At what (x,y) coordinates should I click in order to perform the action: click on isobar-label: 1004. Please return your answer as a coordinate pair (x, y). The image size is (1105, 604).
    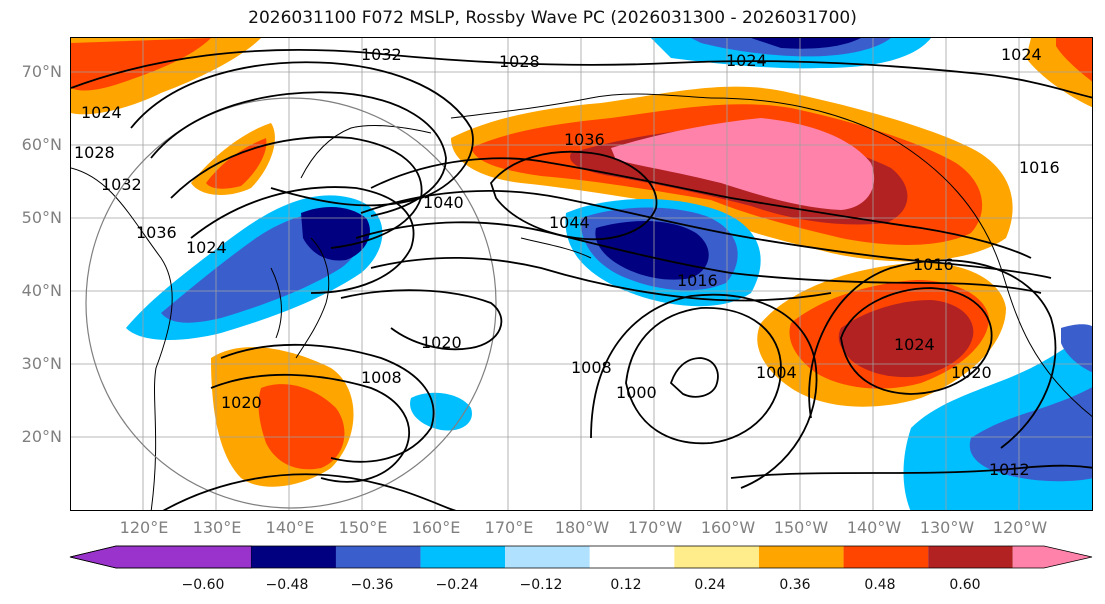
    Looking at the image, I should click on (776, 372).